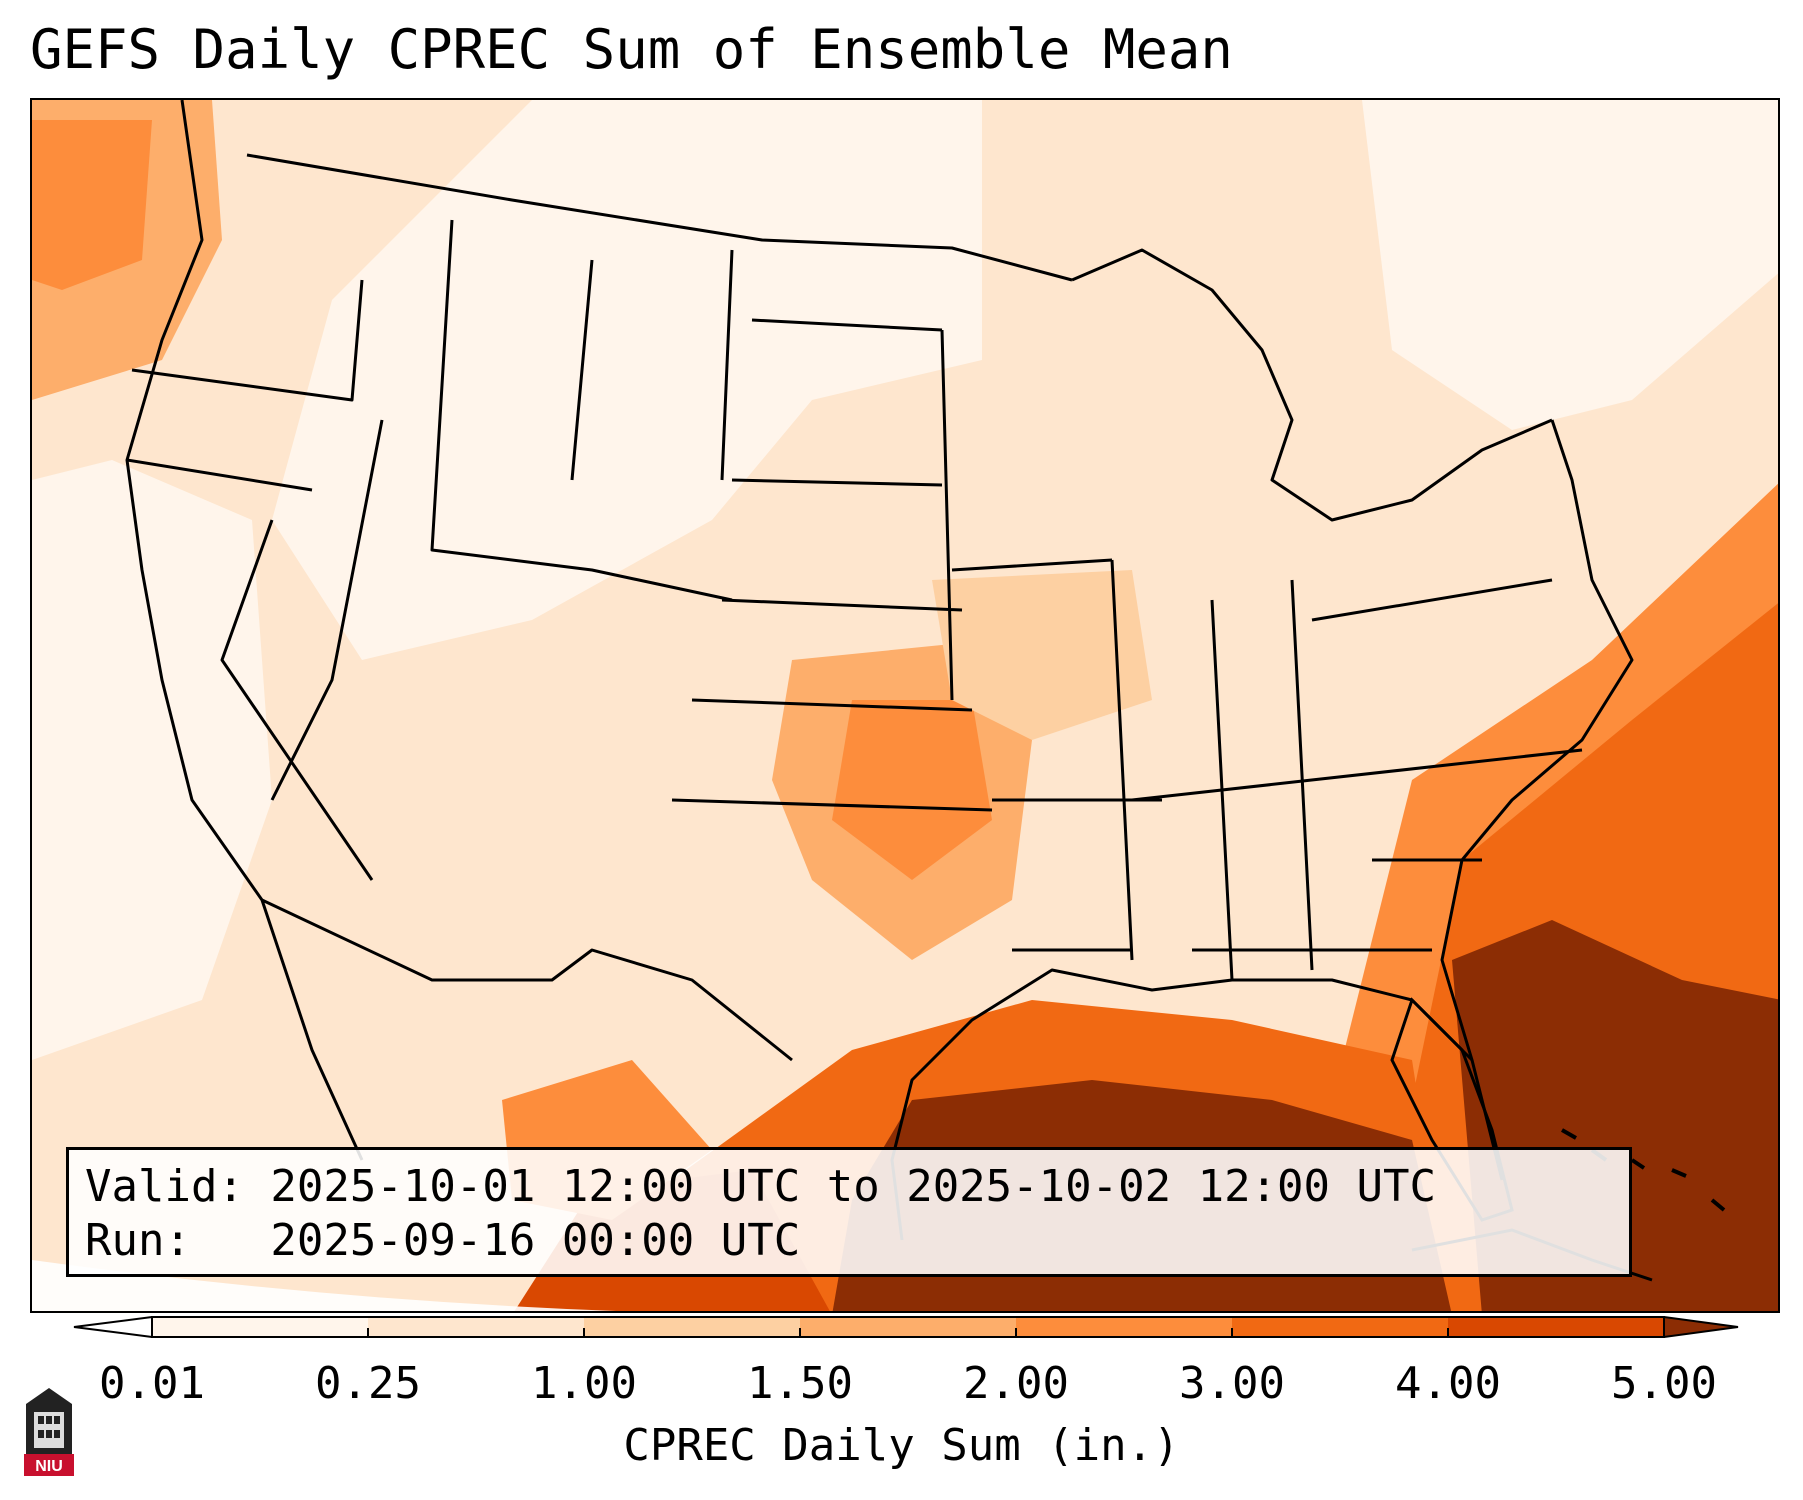 This screenshot has height=1500, width=1803. Describe the element at coordinates (832, 570) in the screenshot. I see `state-lines-plains` at that location.